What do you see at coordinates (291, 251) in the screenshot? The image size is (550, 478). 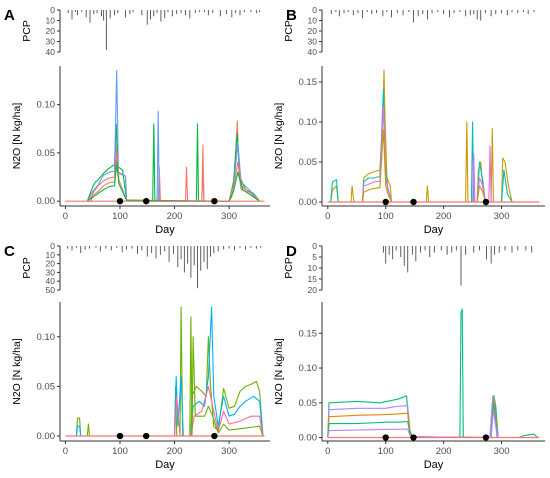 I see `panel-label: D` at bounding box center [291, 251].